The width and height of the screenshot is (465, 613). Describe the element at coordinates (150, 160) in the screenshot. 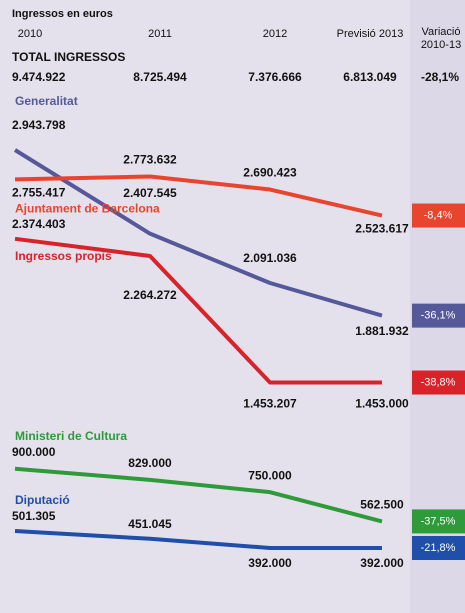

I see `value-label: 2.773.632` at that location.